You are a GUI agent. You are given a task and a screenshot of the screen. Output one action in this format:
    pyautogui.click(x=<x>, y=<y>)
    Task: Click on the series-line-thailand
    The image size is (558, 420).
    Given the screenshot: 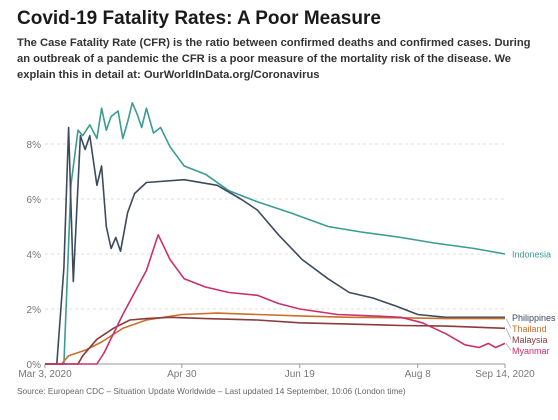 What is the action you would take?
    pyautogui.click(x=275, y=338)
    